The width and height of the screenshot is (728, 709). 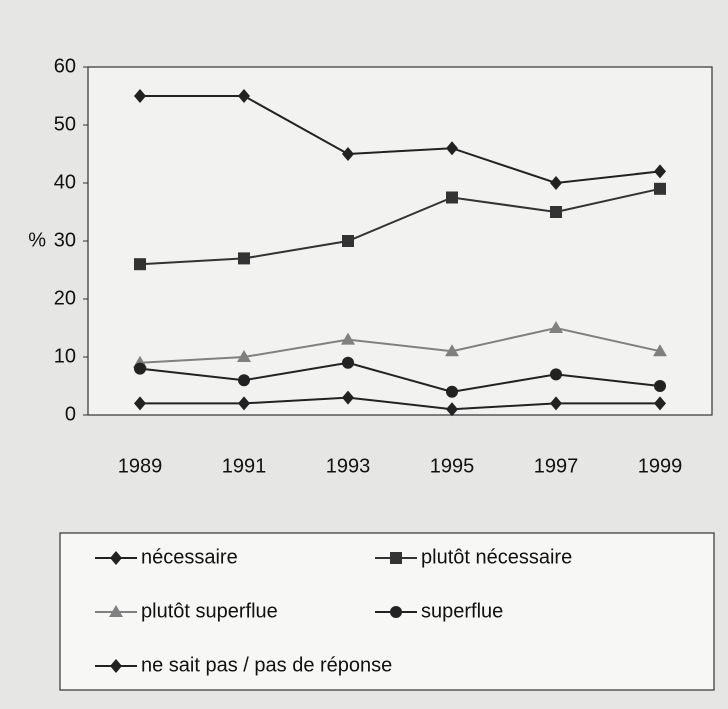 I want to click on x-tick-label: 1999, so click(x=660, y=466).